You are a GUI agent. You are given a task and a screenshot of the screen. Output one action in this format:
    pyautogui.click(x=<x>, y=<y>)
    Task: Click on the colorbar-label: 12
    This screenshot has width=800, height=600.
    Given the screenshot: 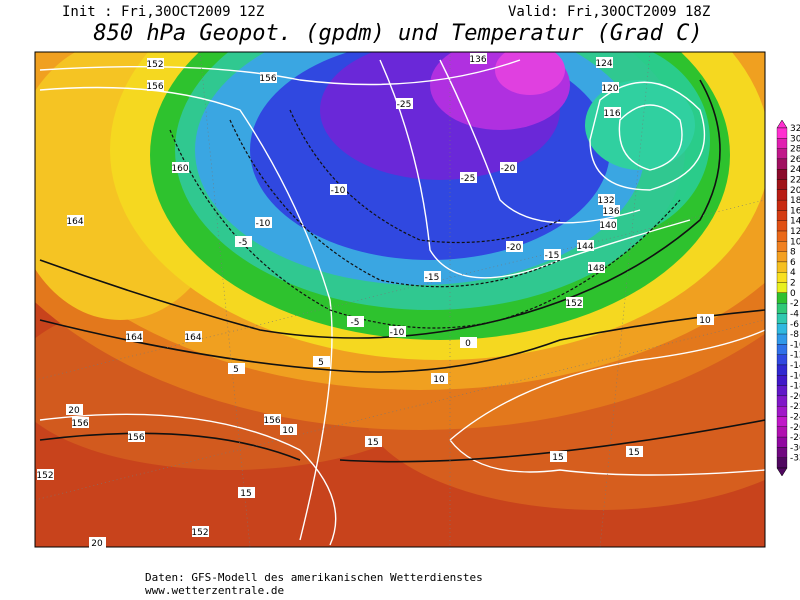 What is the action you would take?
    pyautogui.click(x=795, y=232)
    